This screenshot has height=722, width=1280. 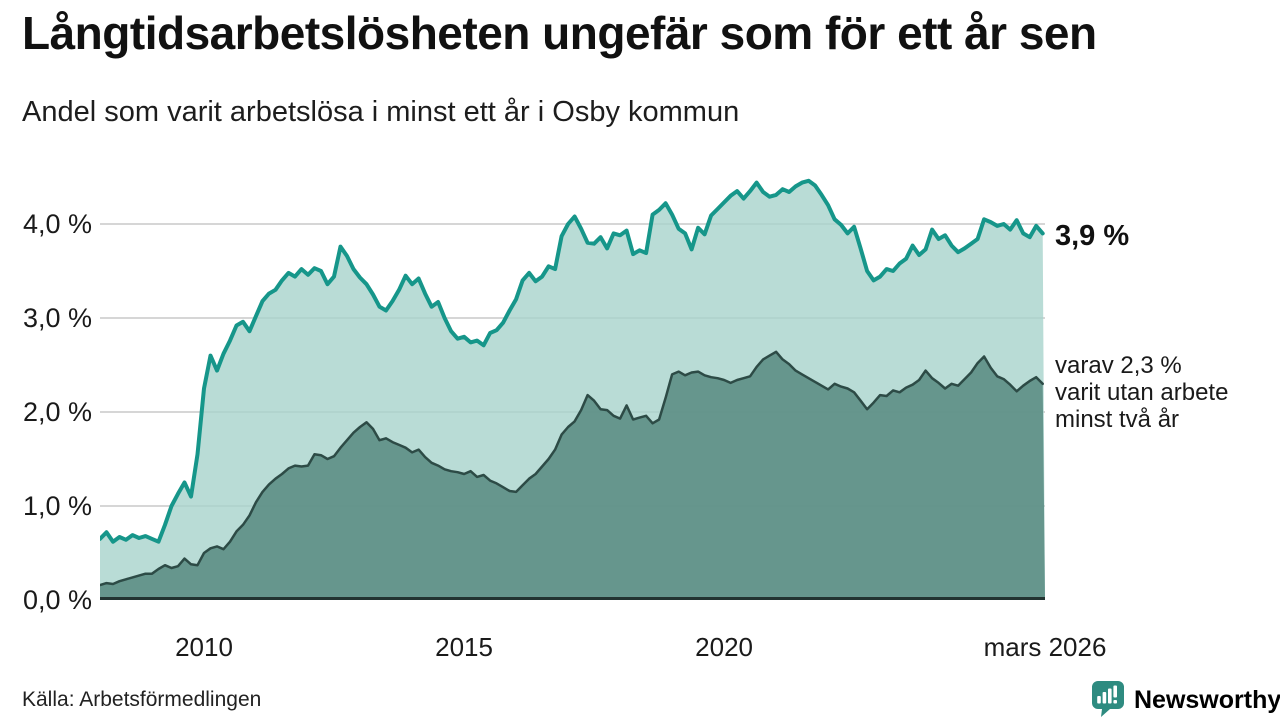 What do you see at coordinates (1118, 365) in the screenshot?
I see `series2-label-line: varav 2,3 %` at bounding box center [1118, 365].